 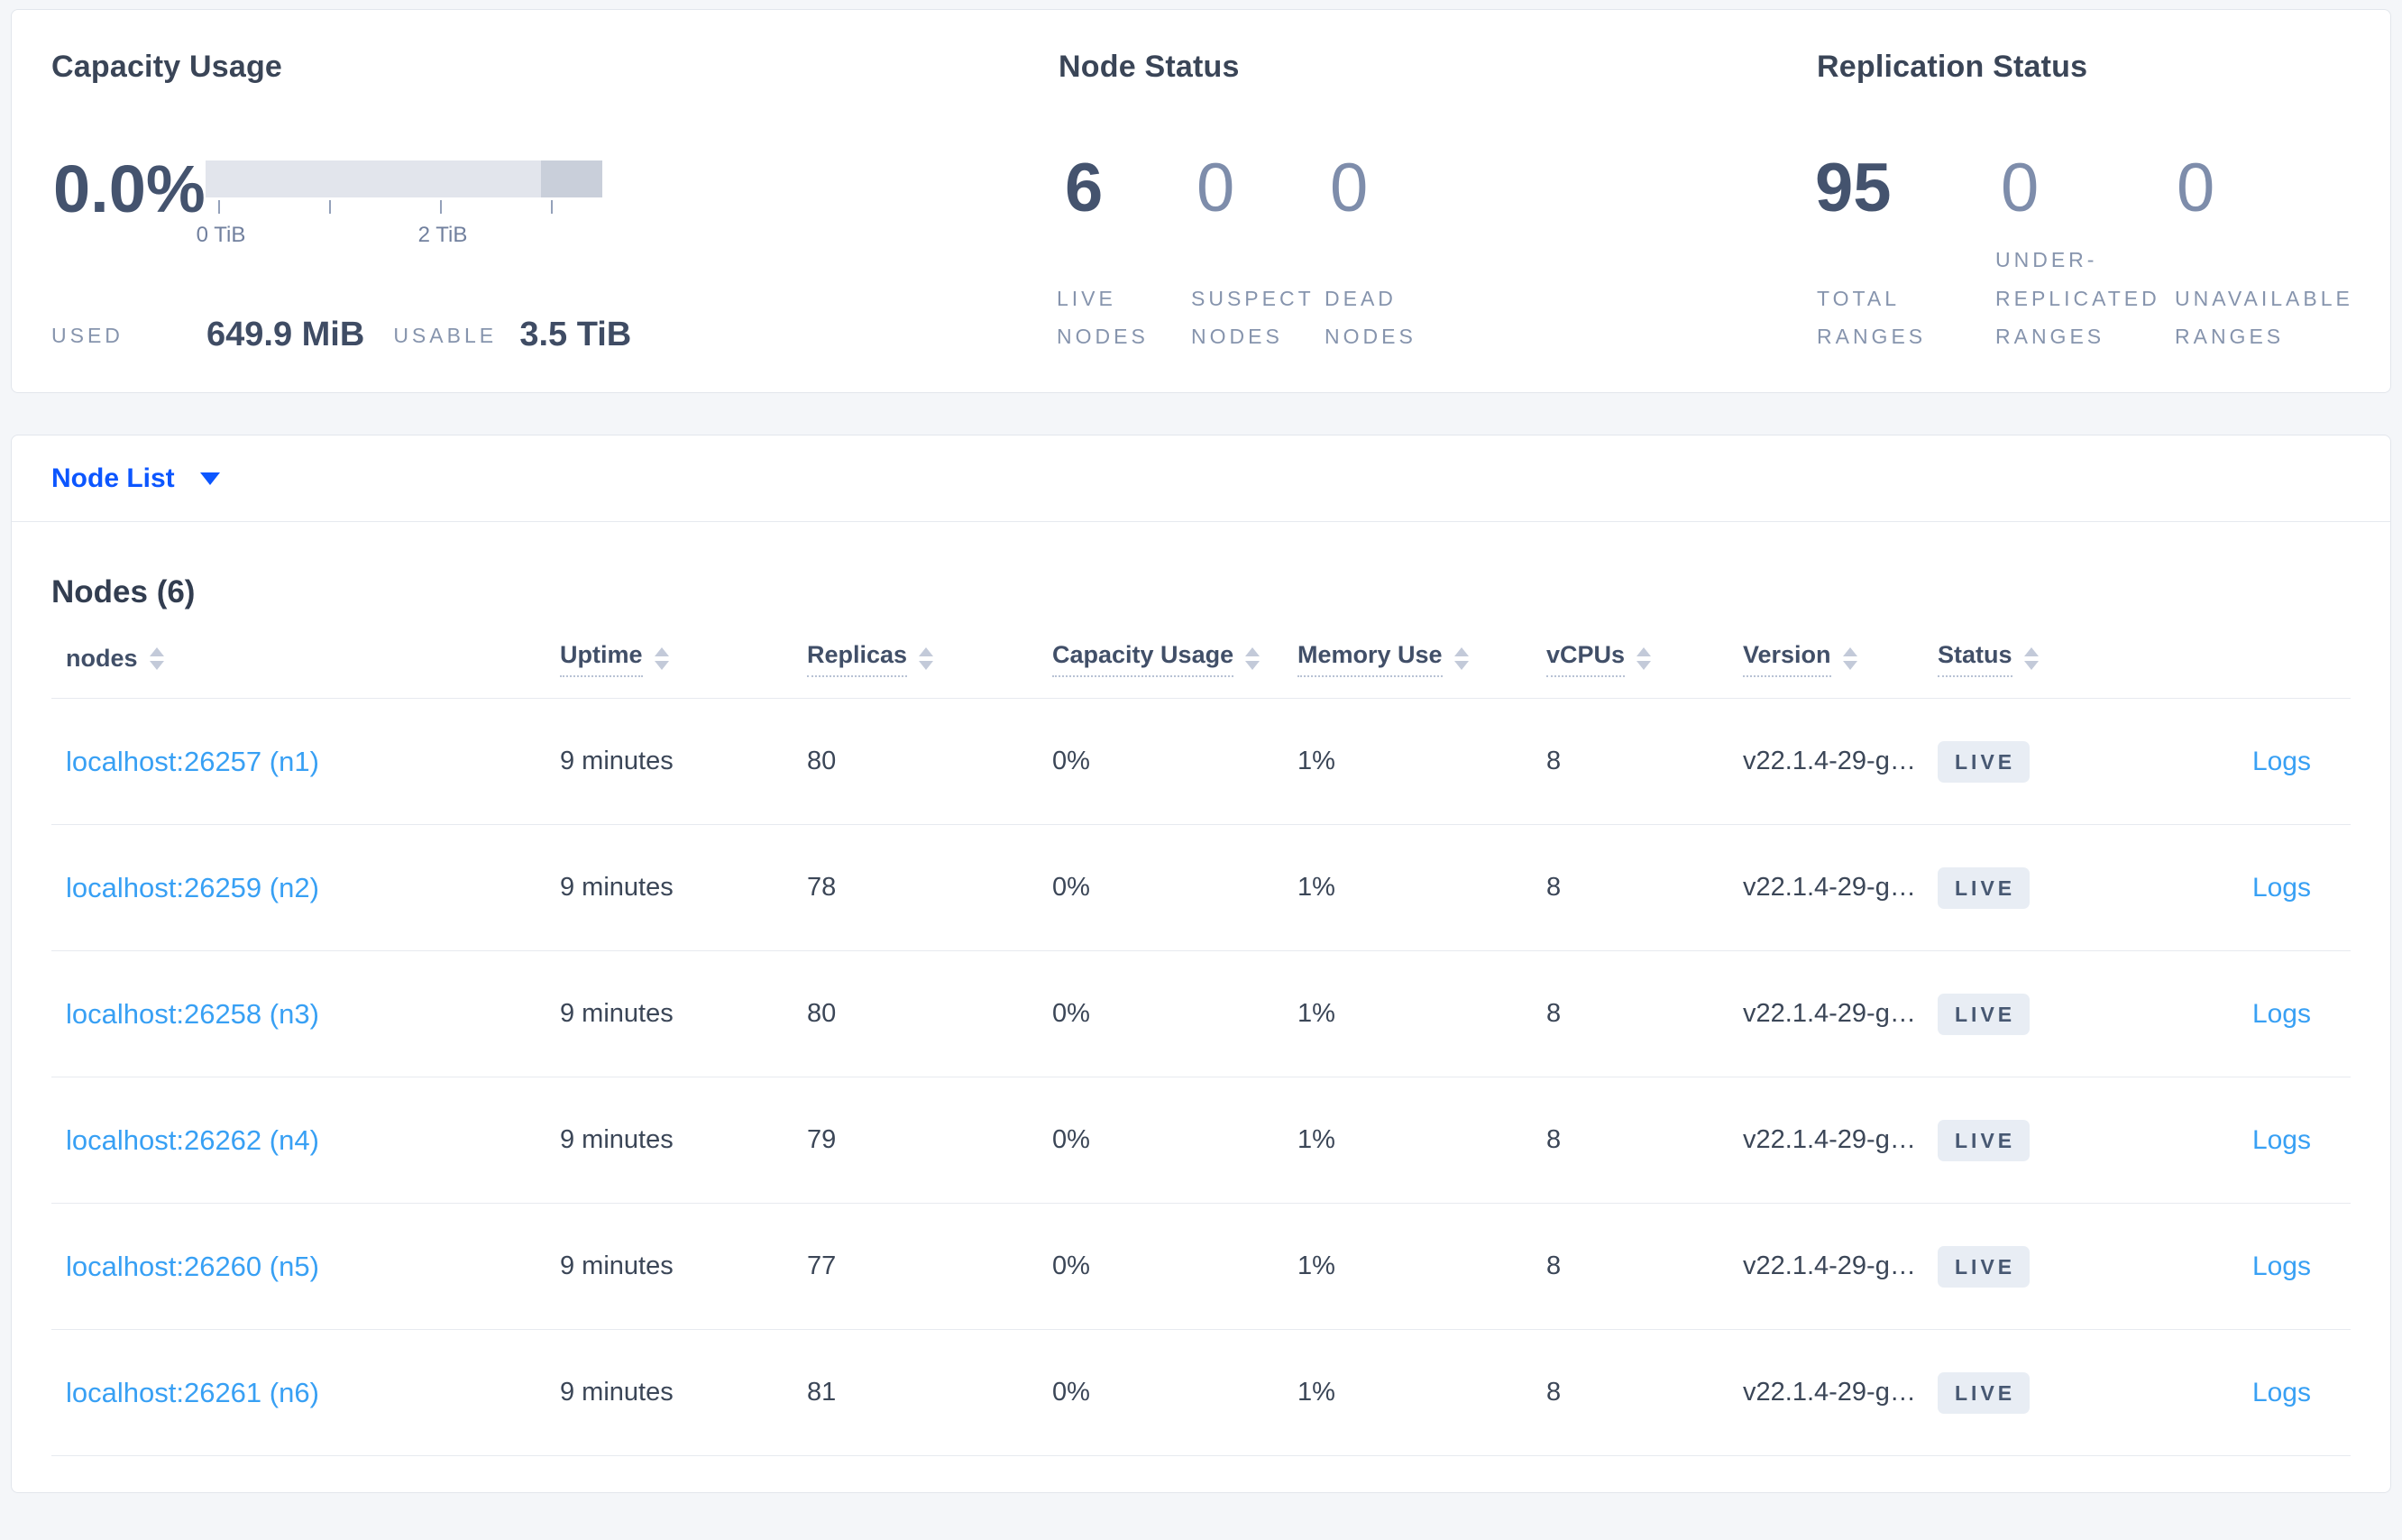 I want to click on replicas-cell: 81, so click(x=822, y=1392).